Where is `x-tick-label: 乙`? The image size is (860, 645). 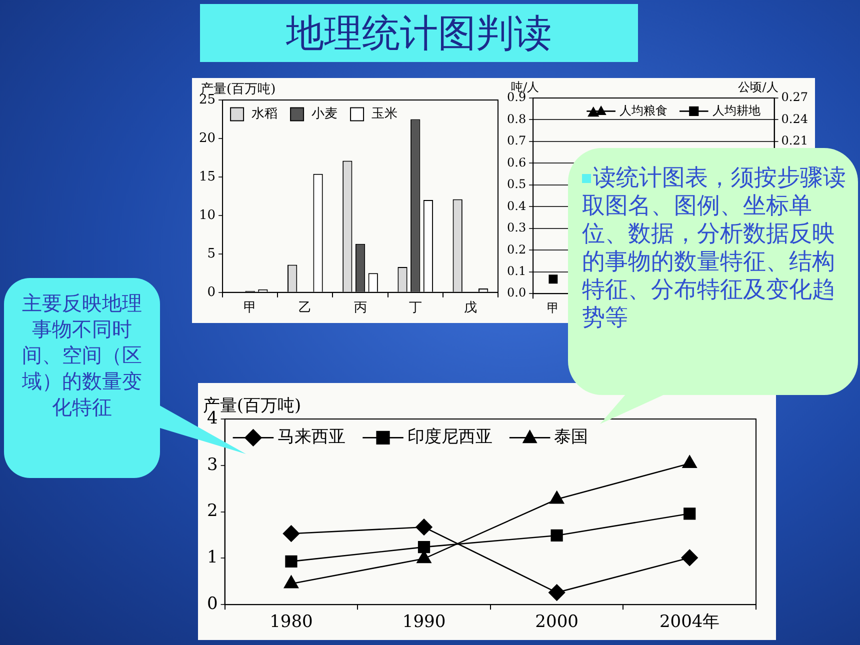 x-tick-label: 乙 is located at coordinates (305, 308).